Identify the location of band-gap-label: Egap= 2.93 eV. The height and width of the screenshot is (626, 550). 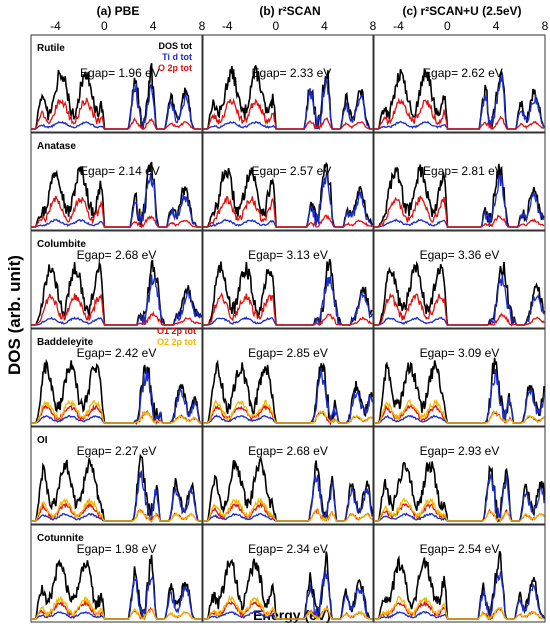
(460, 451).